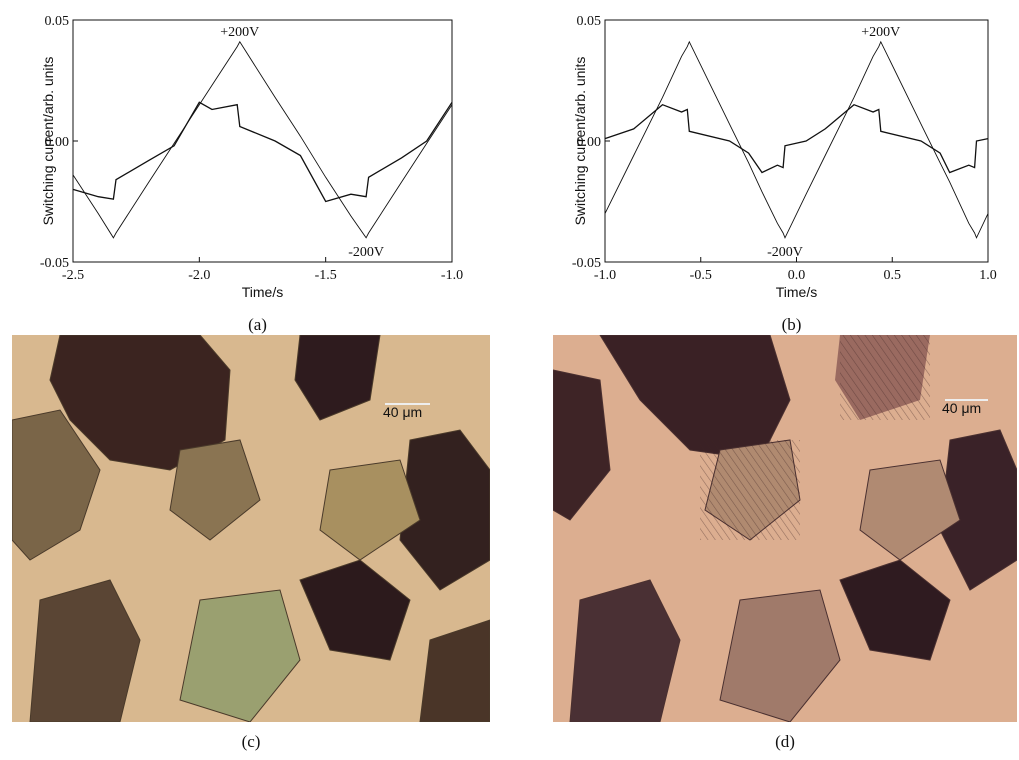 The image size is (1019, 760). Describe the element at coordinates (988, 275) in the screenshot. I see `x-tick-label: 1.0` at that location.